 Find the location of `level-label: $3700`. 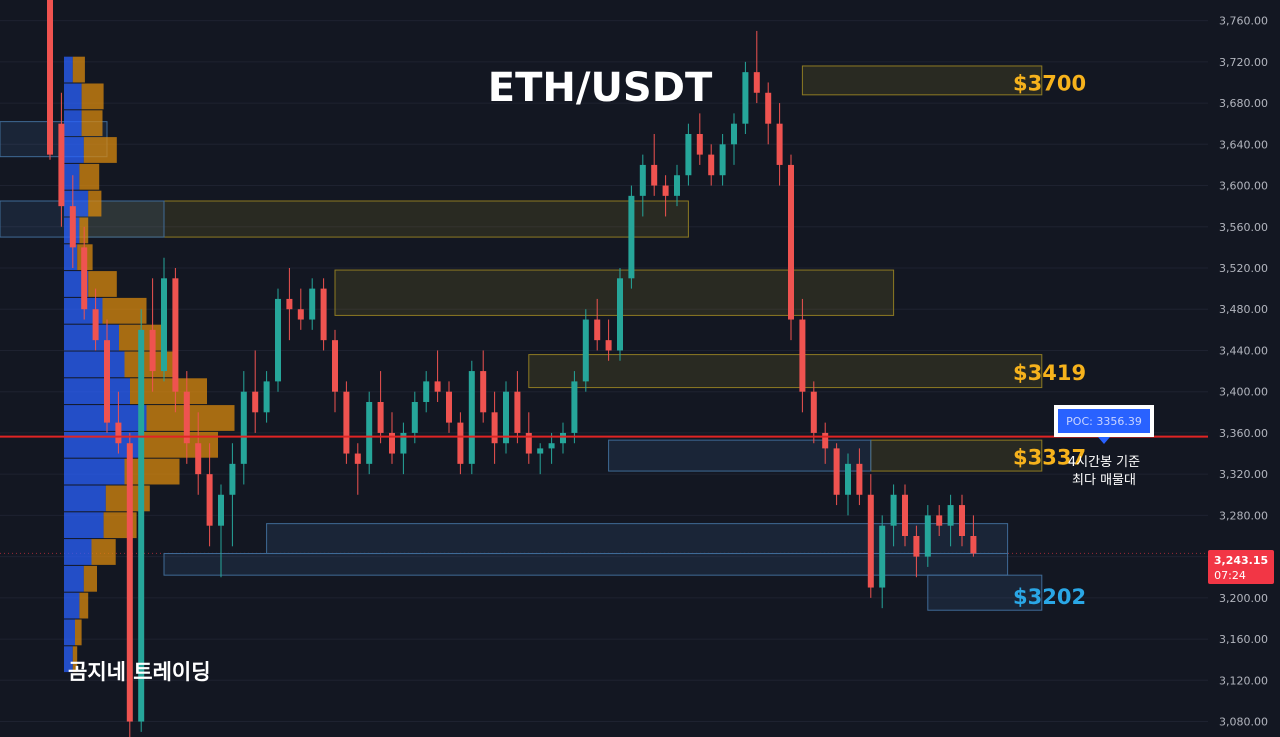

level-label: $3700 is located at coordinates (1049, 83).